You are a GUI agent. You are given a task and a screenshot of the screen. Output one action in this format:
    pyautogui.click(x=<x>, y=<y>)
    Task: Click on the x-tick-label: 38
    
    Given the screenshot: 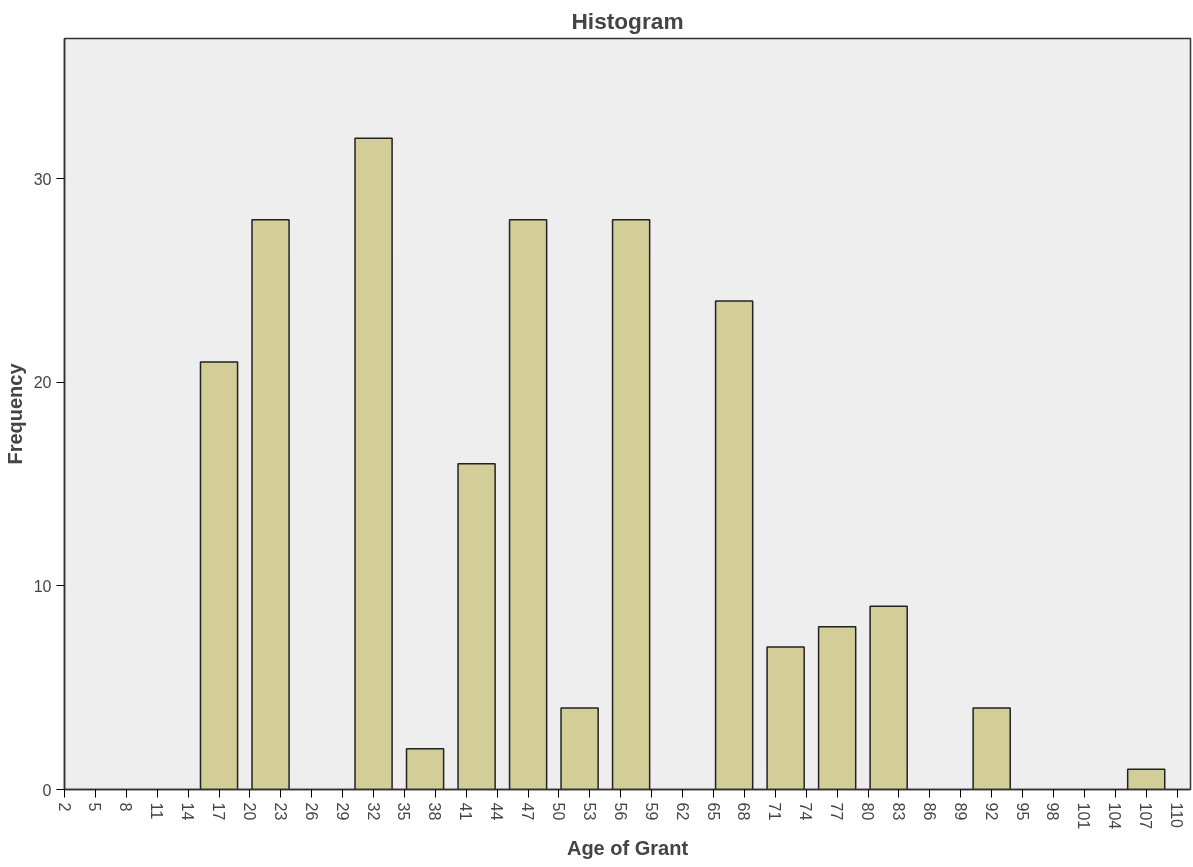 What is the action you would take?
    pyautogui.click(x=435, y=811)
    